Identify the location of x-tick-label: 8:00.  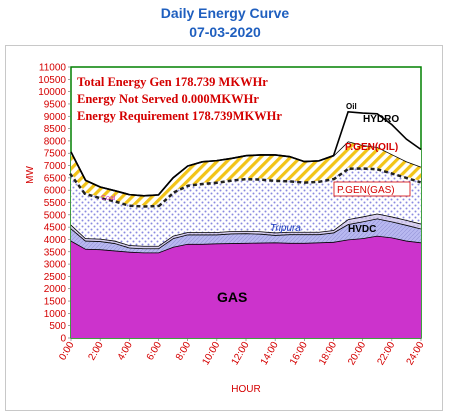
(183, 351).